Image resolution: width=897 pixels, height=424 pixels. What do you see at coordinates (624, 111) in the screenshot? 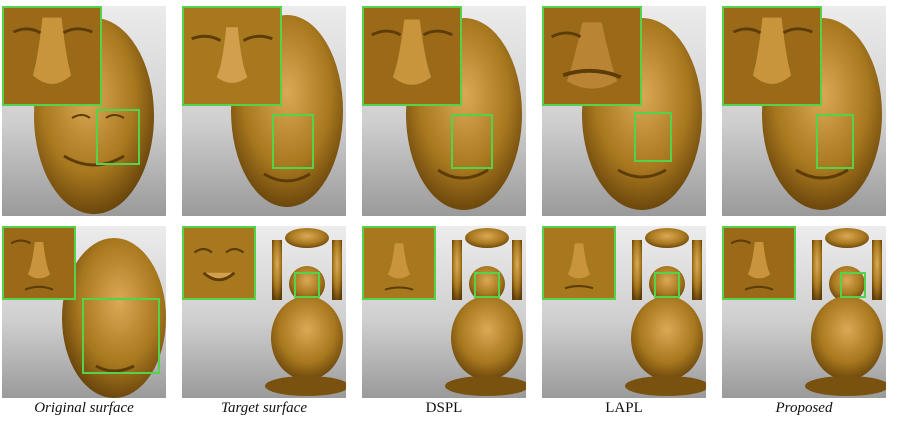
I see `row1-lapl-panel` at bounding box center [624, 111].